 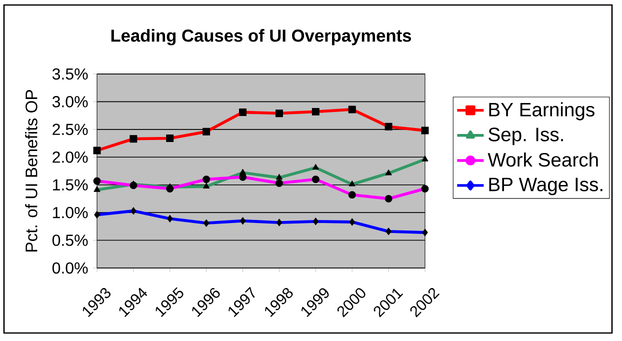 What do you see at coordinates (70, 268) in the screenshot?
I see `y-tick-label: 0.0%` at bounding box center [70, 268].